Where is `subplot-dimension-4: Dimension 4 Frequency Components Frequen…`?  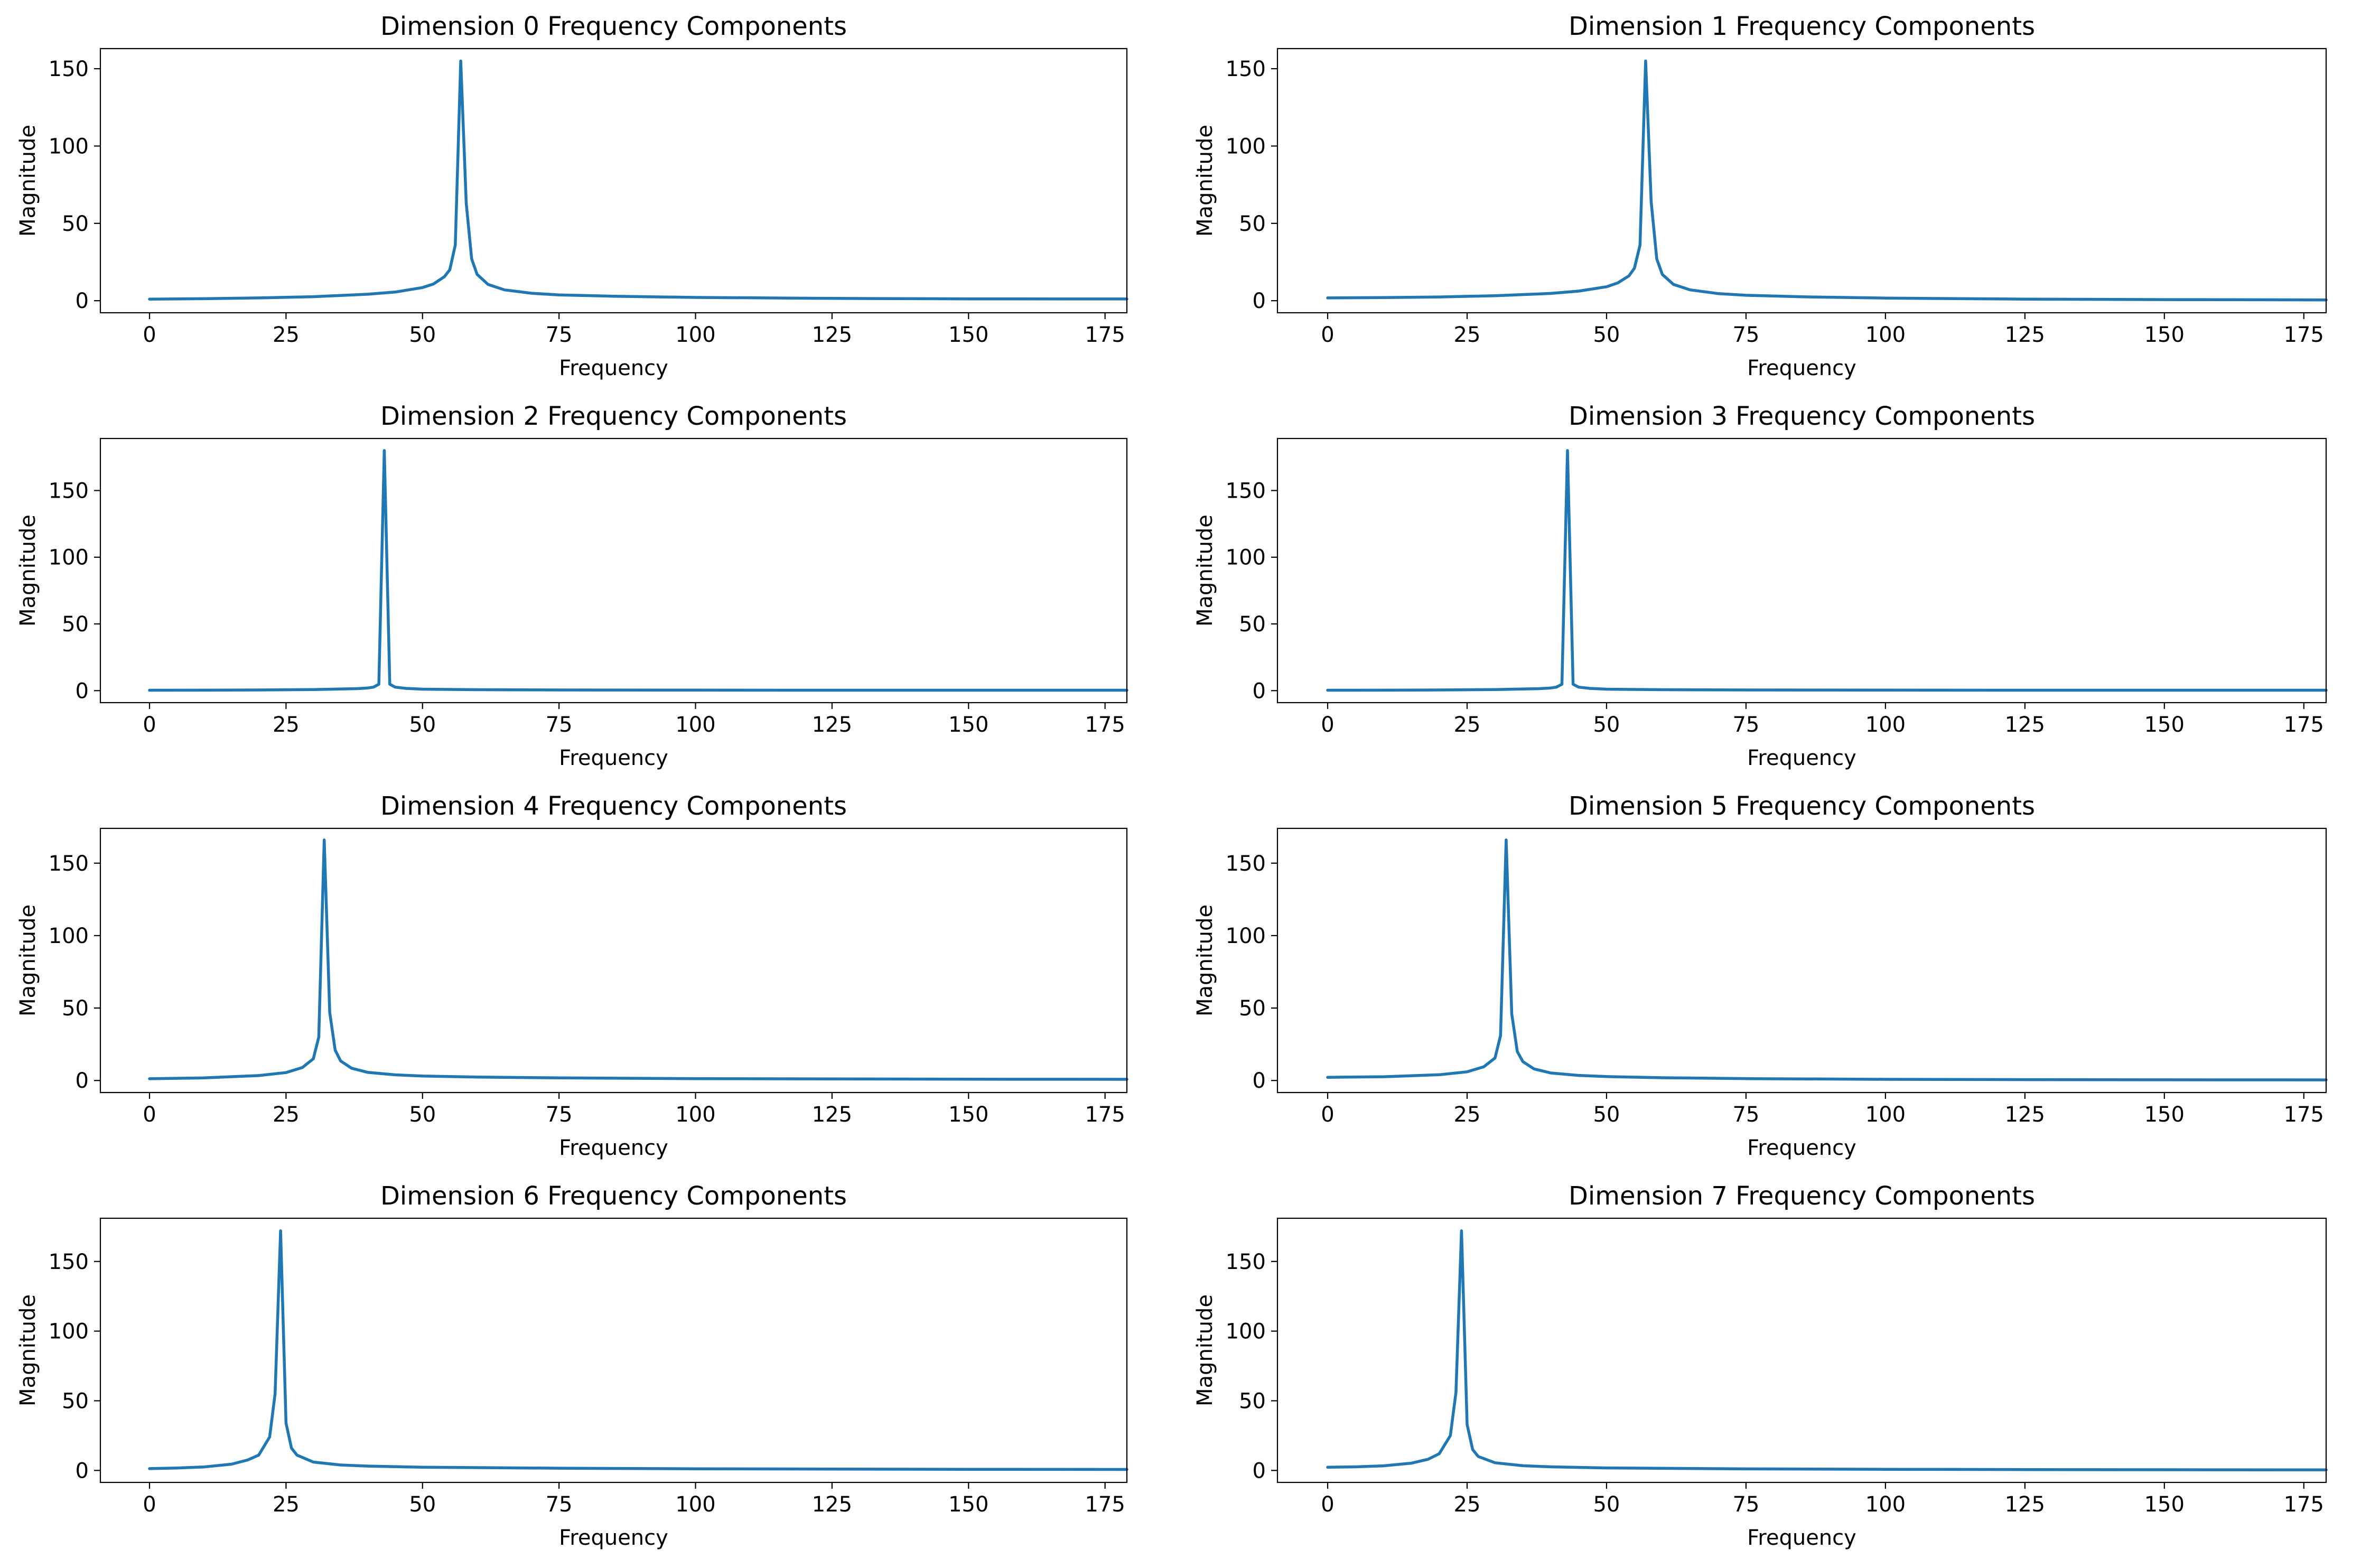 subplot-dimension-4: Dimension 4 Frequency Components Frequen… is located at coordinates (572, 975).